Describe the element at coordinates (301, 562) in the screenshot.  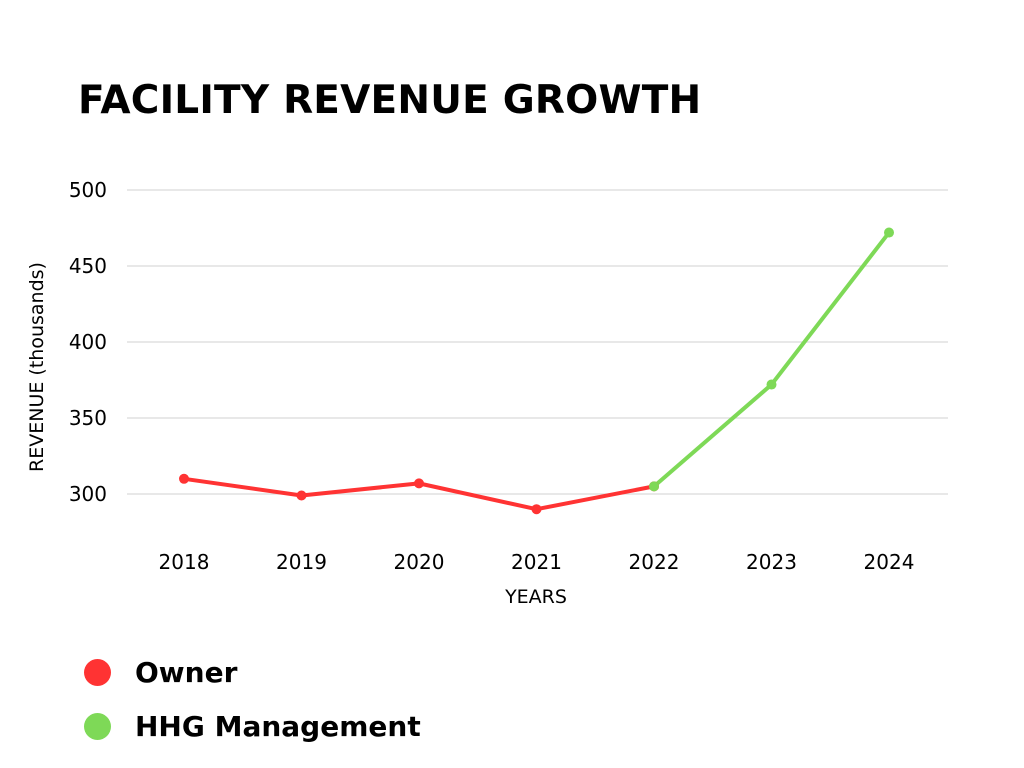
I see `x-tick-label: 2019` at that location.